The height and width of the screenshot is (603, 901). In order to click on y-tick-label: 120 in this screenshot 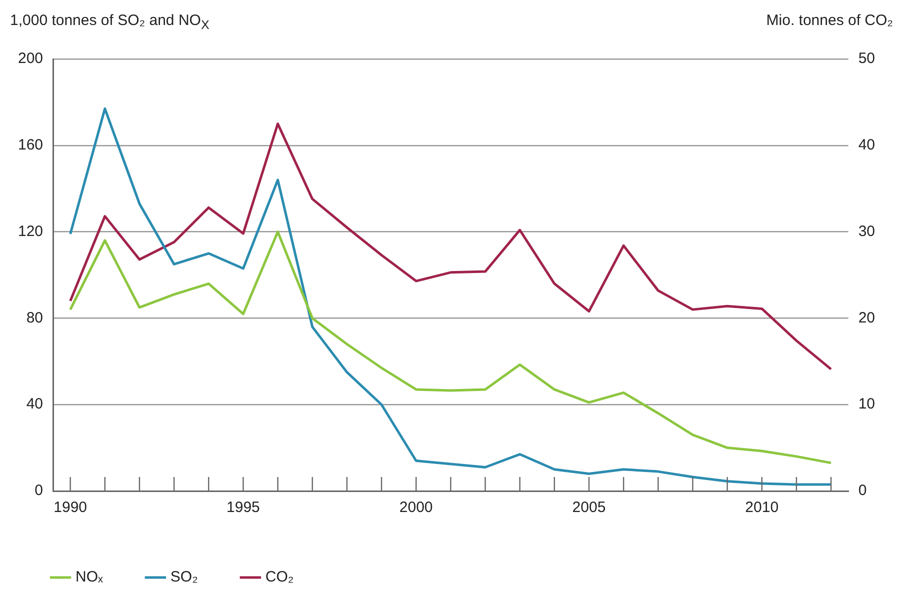, I will do `click(31, 231)`.